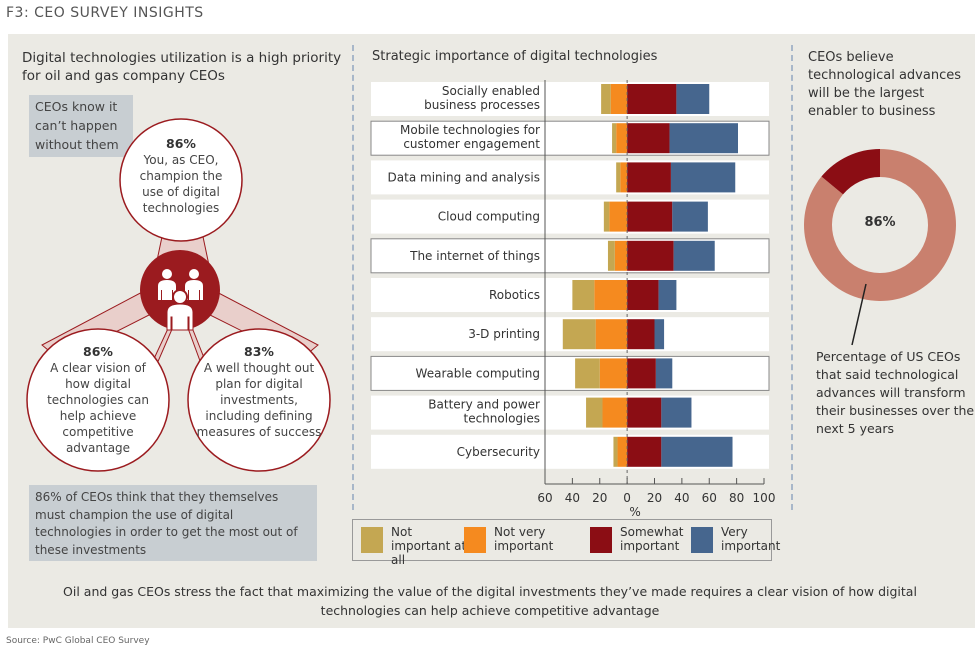 This screenshot has height=653, width=975. I want to click on people-group-icon, so click(180, 290).